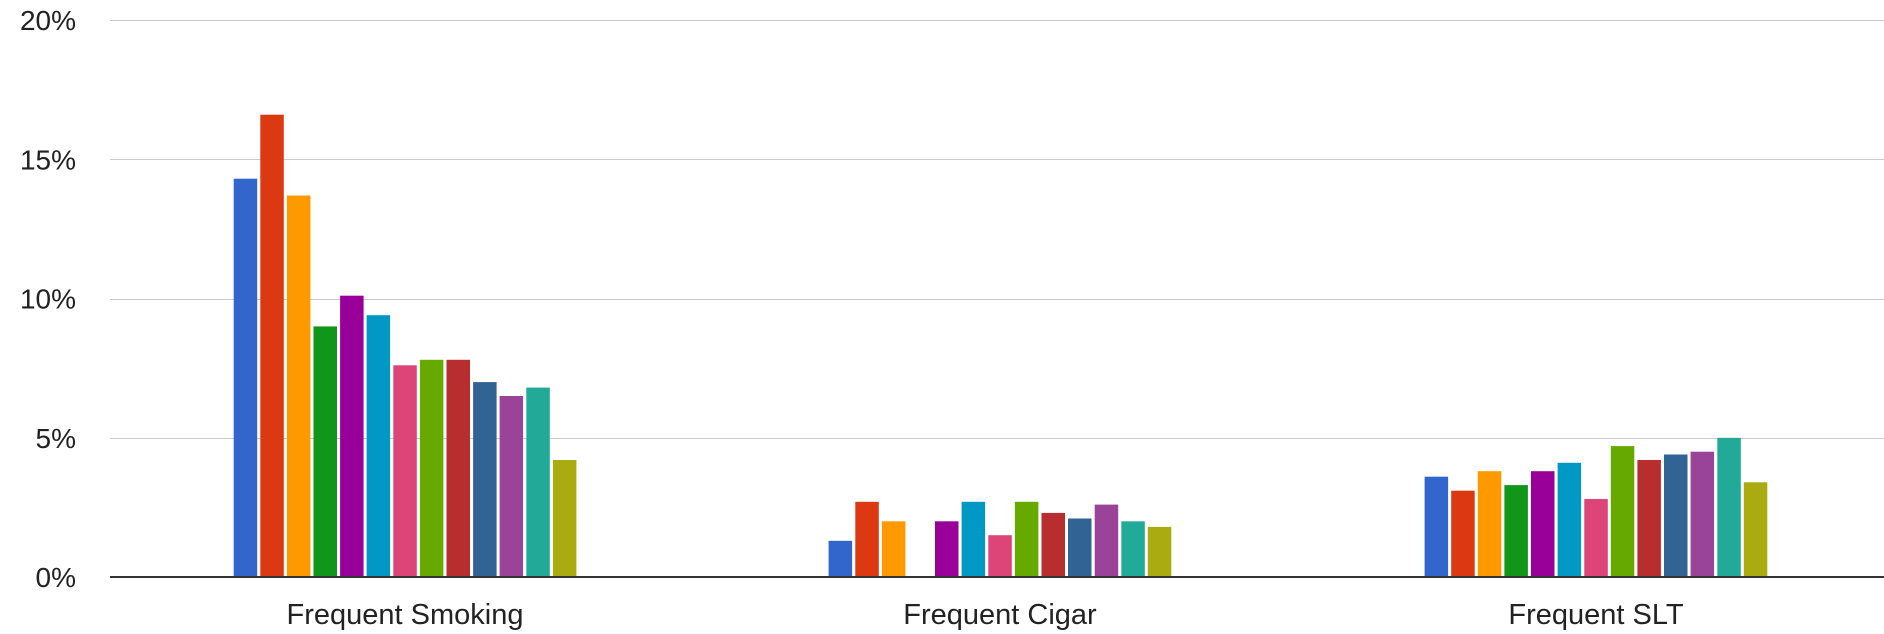 The width and height of the screenshot is (1884, 634). What do you see at coordinates (1595, 615) in the screenshot?
I see `x-category-label: Frequent SLT` at bounding box center [1595, 615].